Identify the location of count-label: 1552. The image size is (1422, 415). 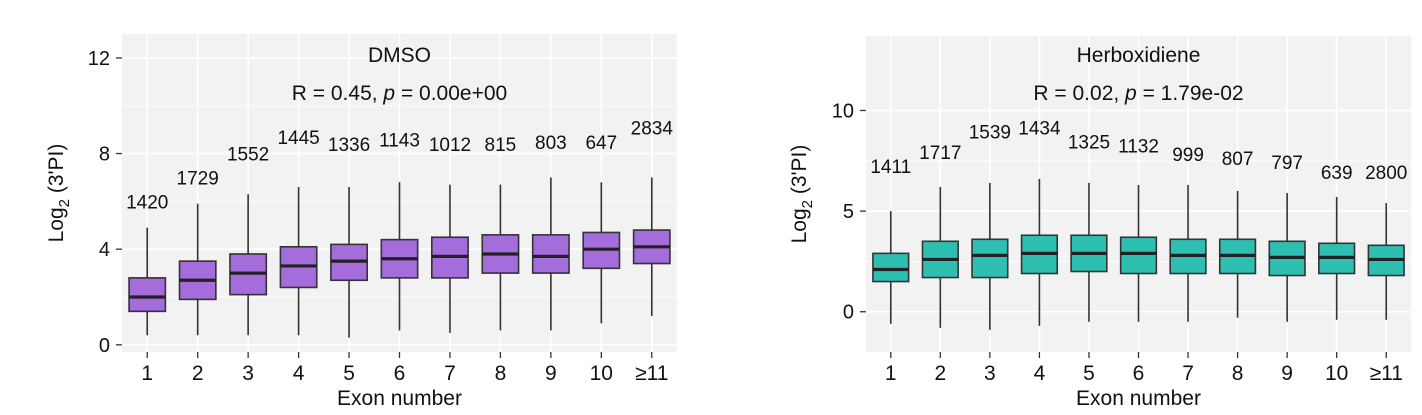
(248, 155).